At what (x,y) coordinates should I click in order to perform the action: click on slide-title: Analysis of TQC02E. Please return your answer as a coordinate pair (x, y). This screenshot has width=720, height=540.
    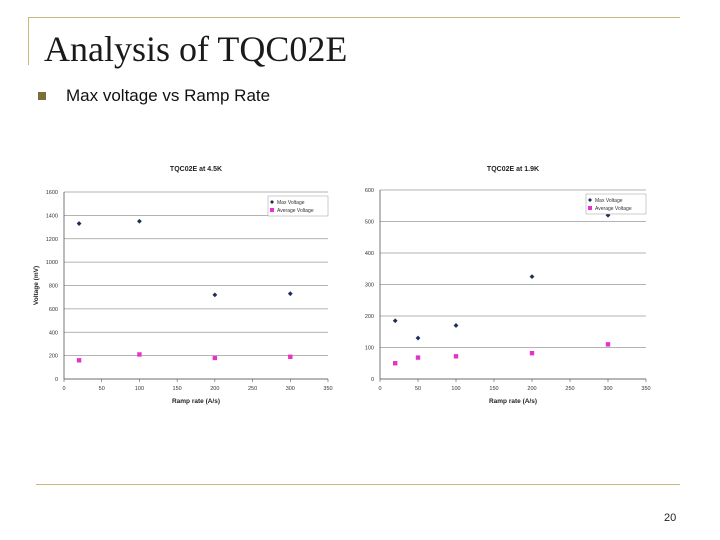
    Looking at the image, I should click on (196, 49).